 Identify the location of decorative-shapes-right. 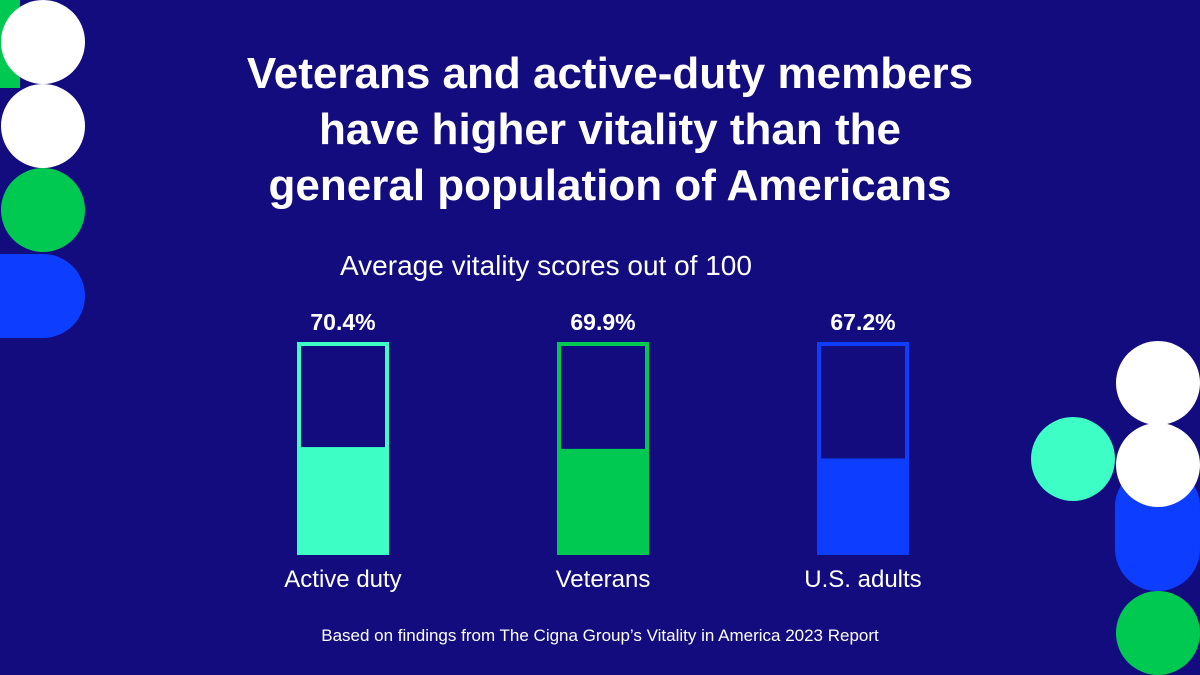
(1115, 508).